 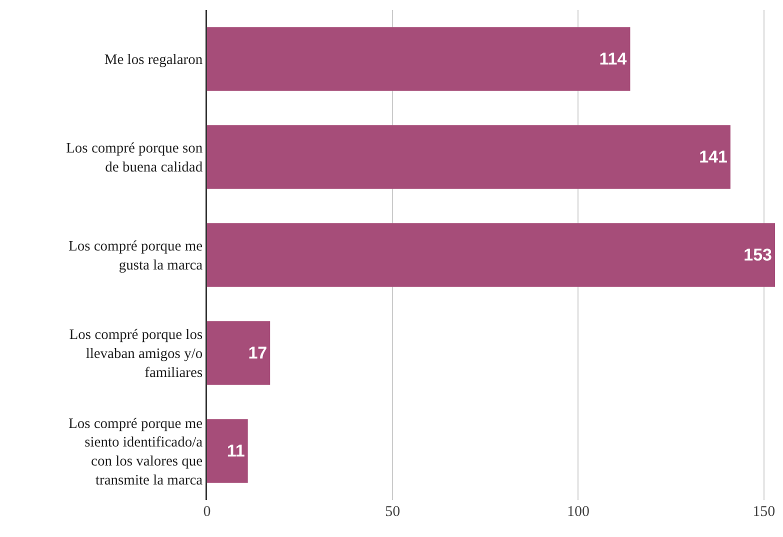 I want to click on data-label: 17, so click(x=258, y=353).